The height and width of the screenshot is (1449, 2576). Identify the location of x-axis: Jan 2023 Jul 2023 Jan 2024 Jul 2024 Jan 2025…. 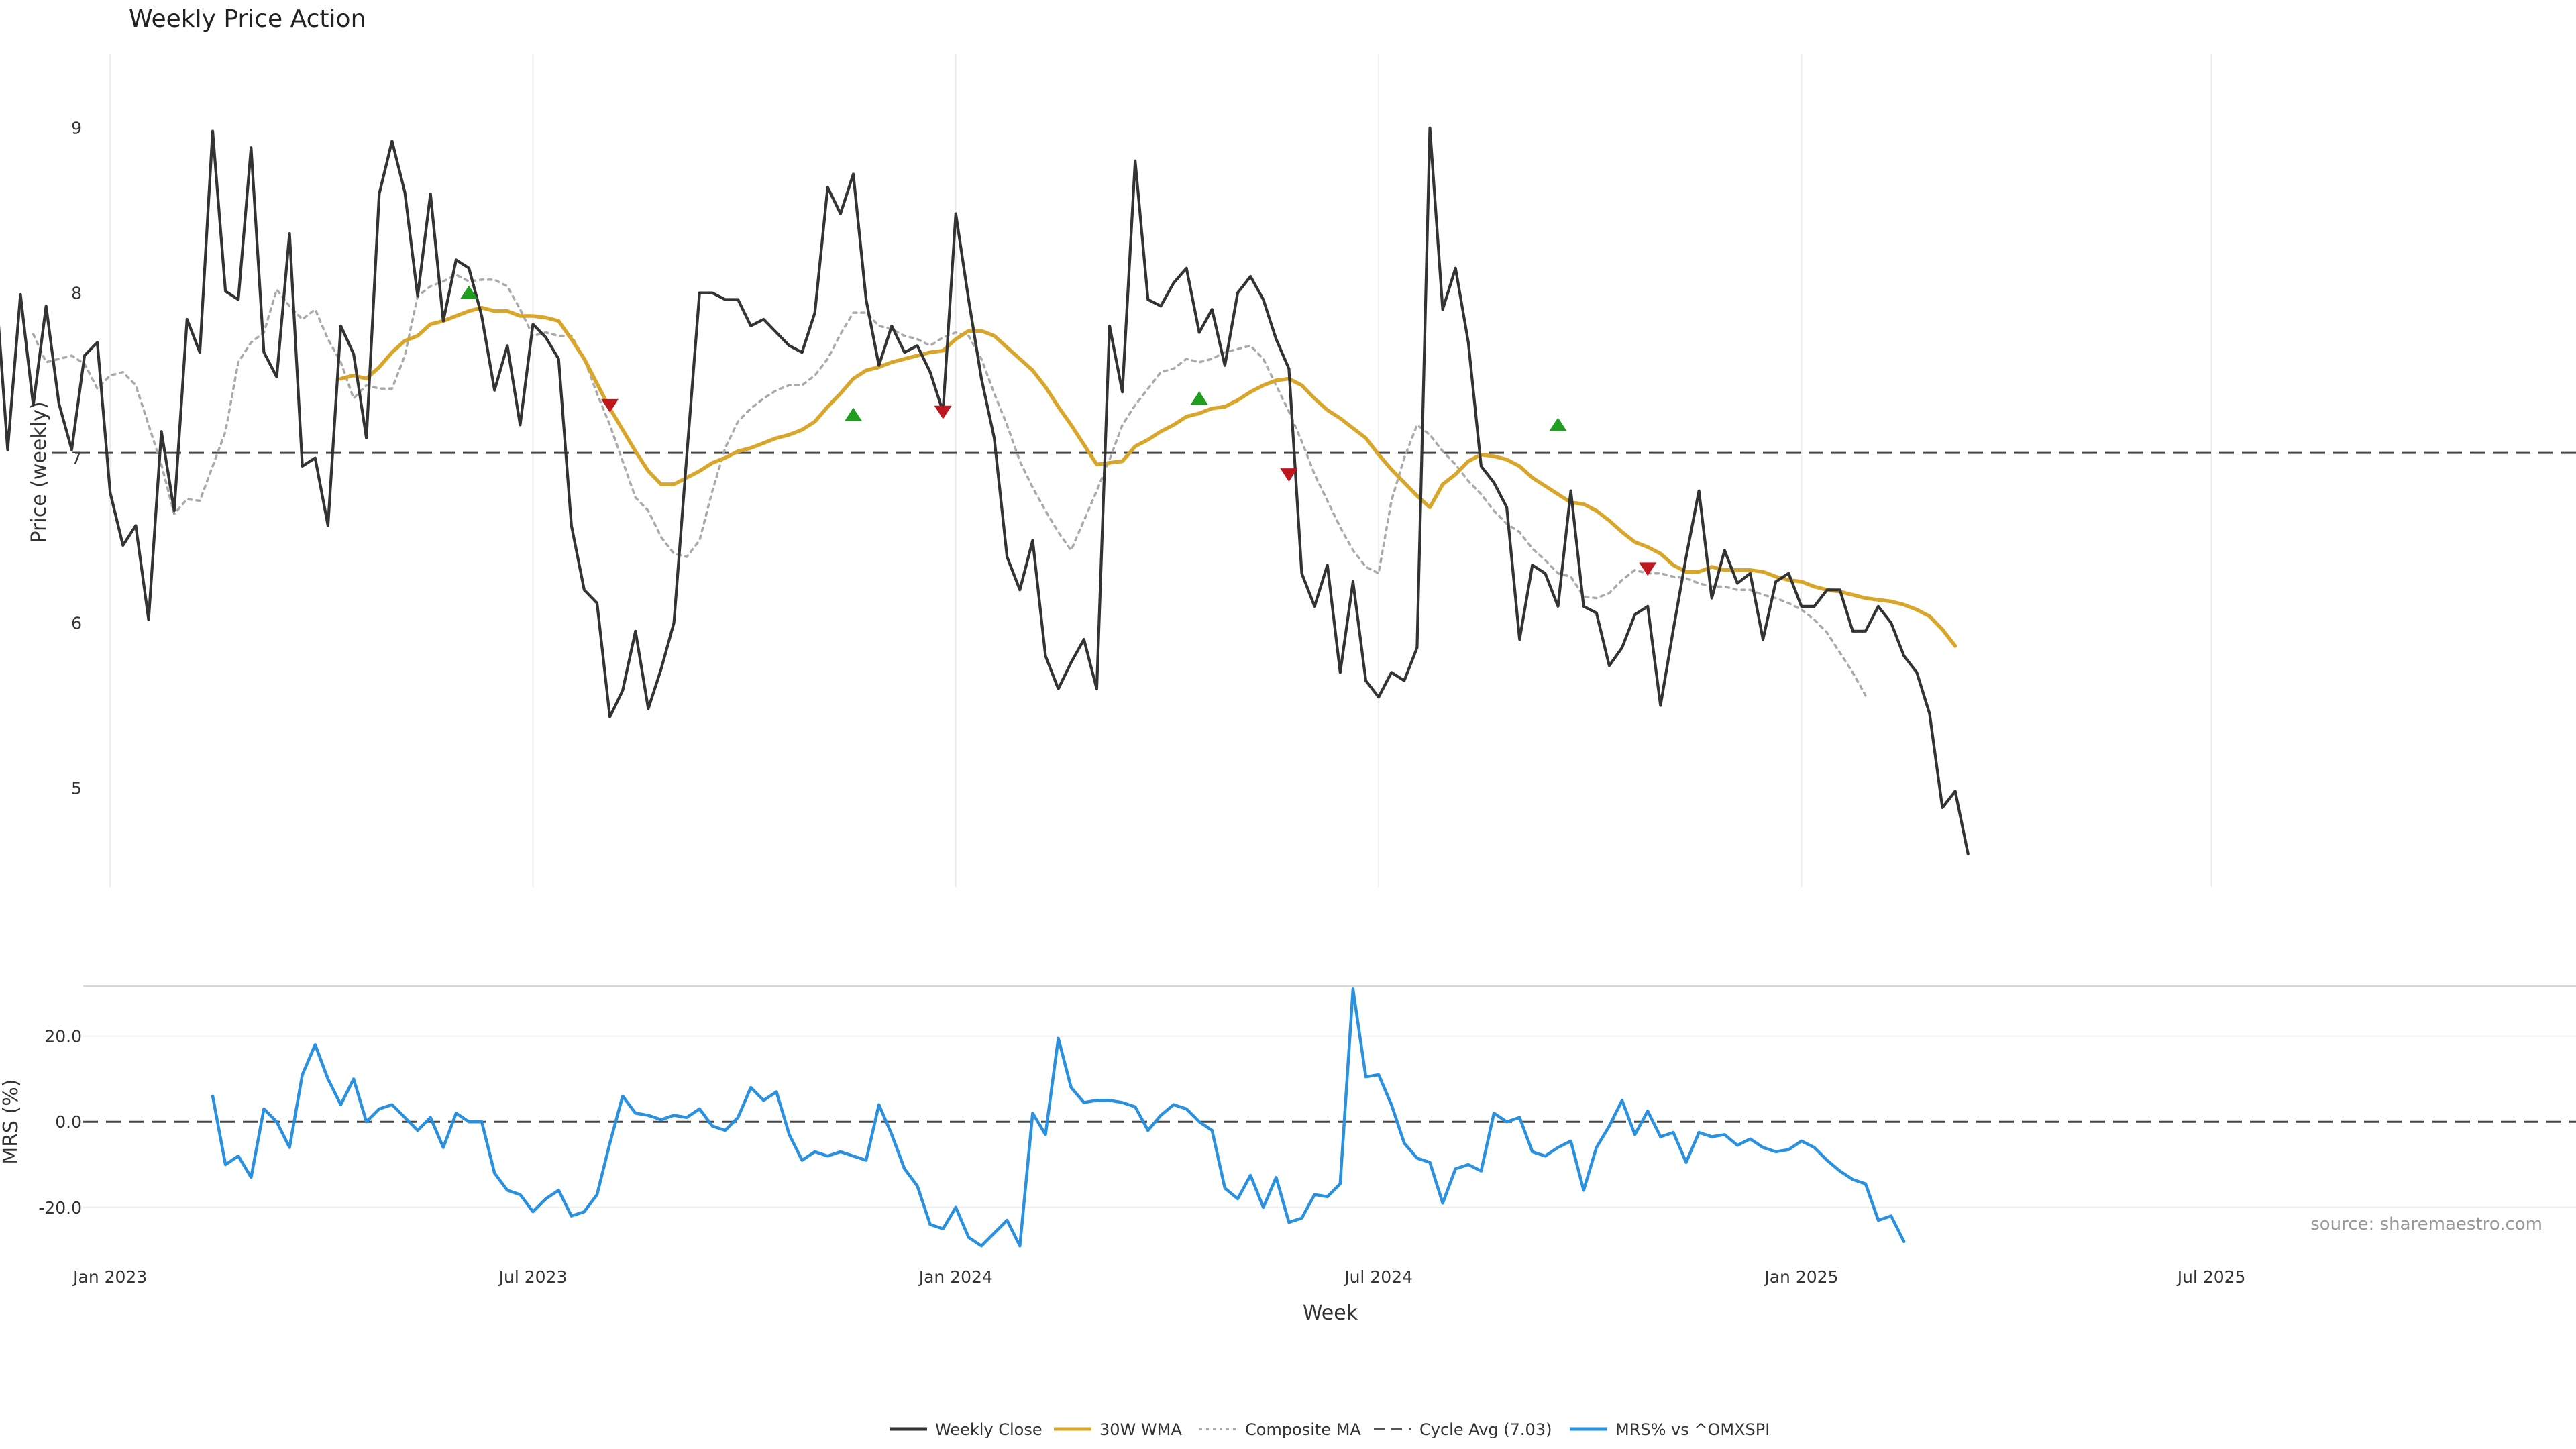
(1158, 1277).